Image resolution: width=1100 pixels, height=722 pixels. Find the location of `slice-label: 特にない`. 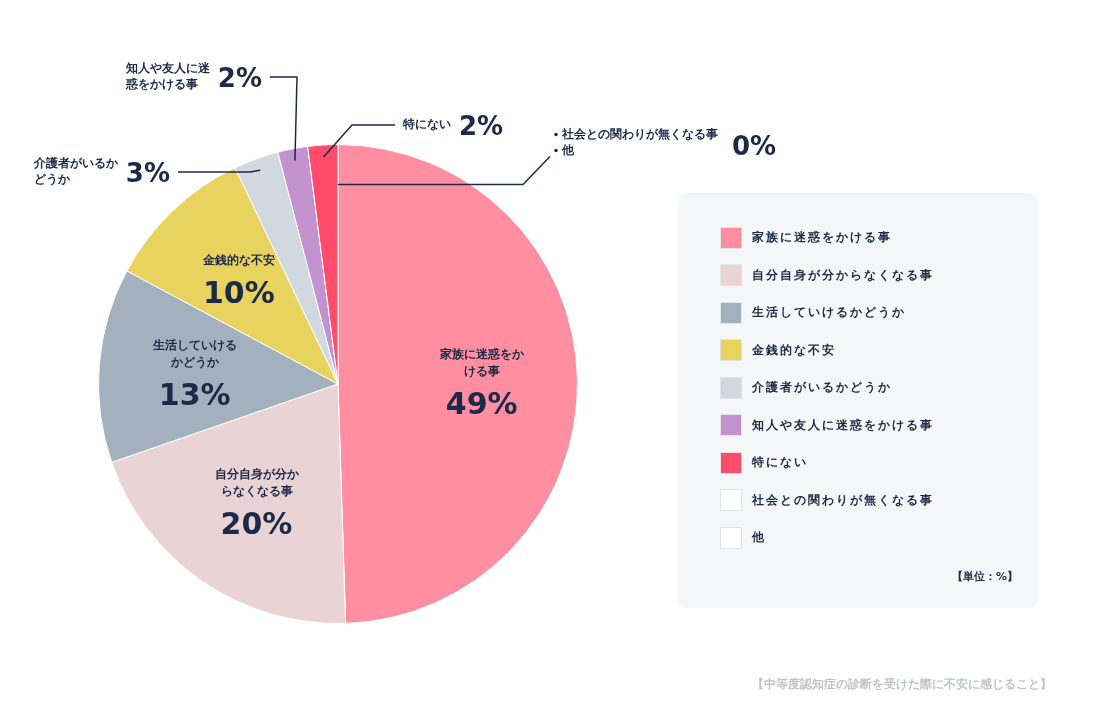

slice-label: 特にない is located at coordinates (426, 124).